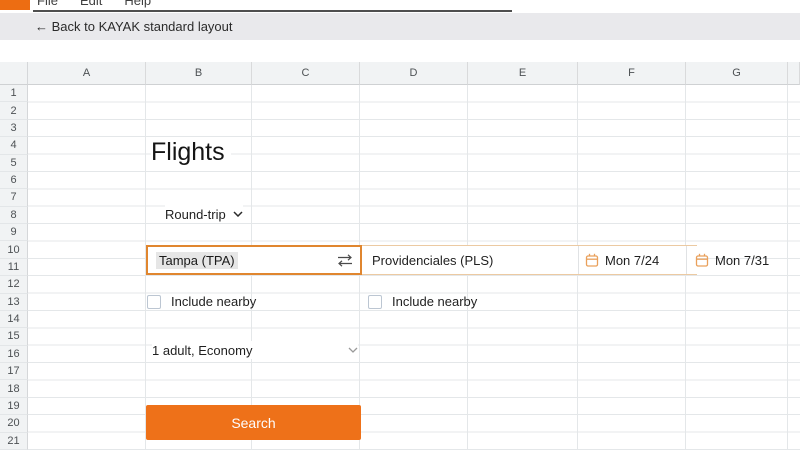  What do you see at coordinates (375, 301) in the screenshot?
I see `destination-nearby-checkbox` at bounding box center [375, 301].